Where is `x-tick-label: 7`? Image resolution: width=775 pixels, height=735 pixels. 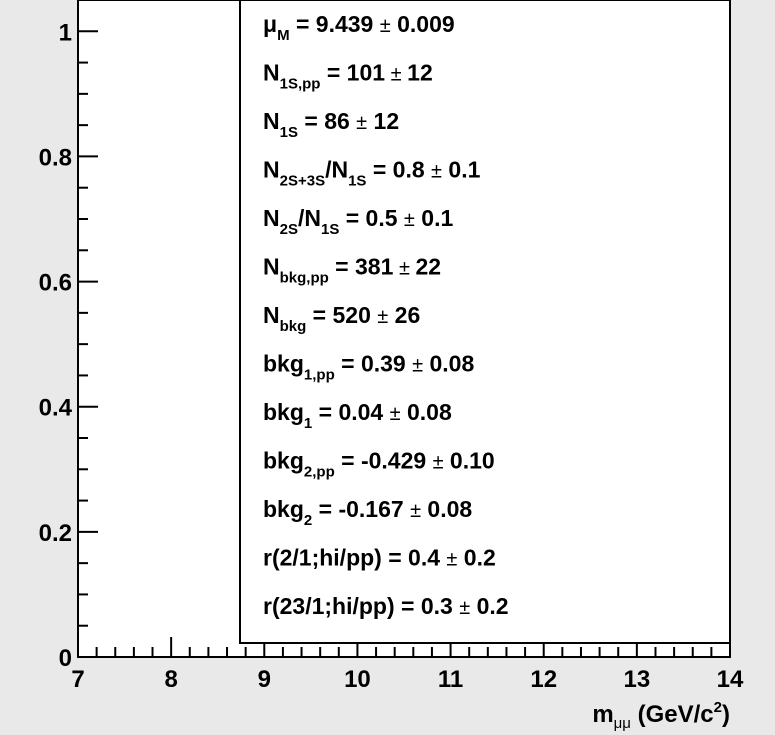
x-tick-label: 7 is located at coordinates (77, 679).